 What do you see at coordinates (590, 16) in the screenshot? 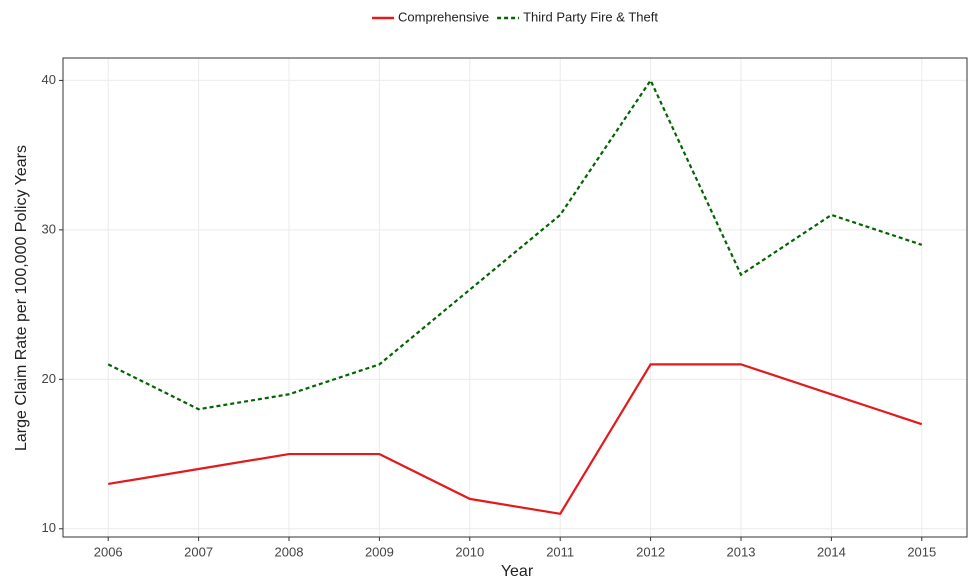
I see `legend-label: Third Party Fire & Theft` at bounding box center [590, 16].